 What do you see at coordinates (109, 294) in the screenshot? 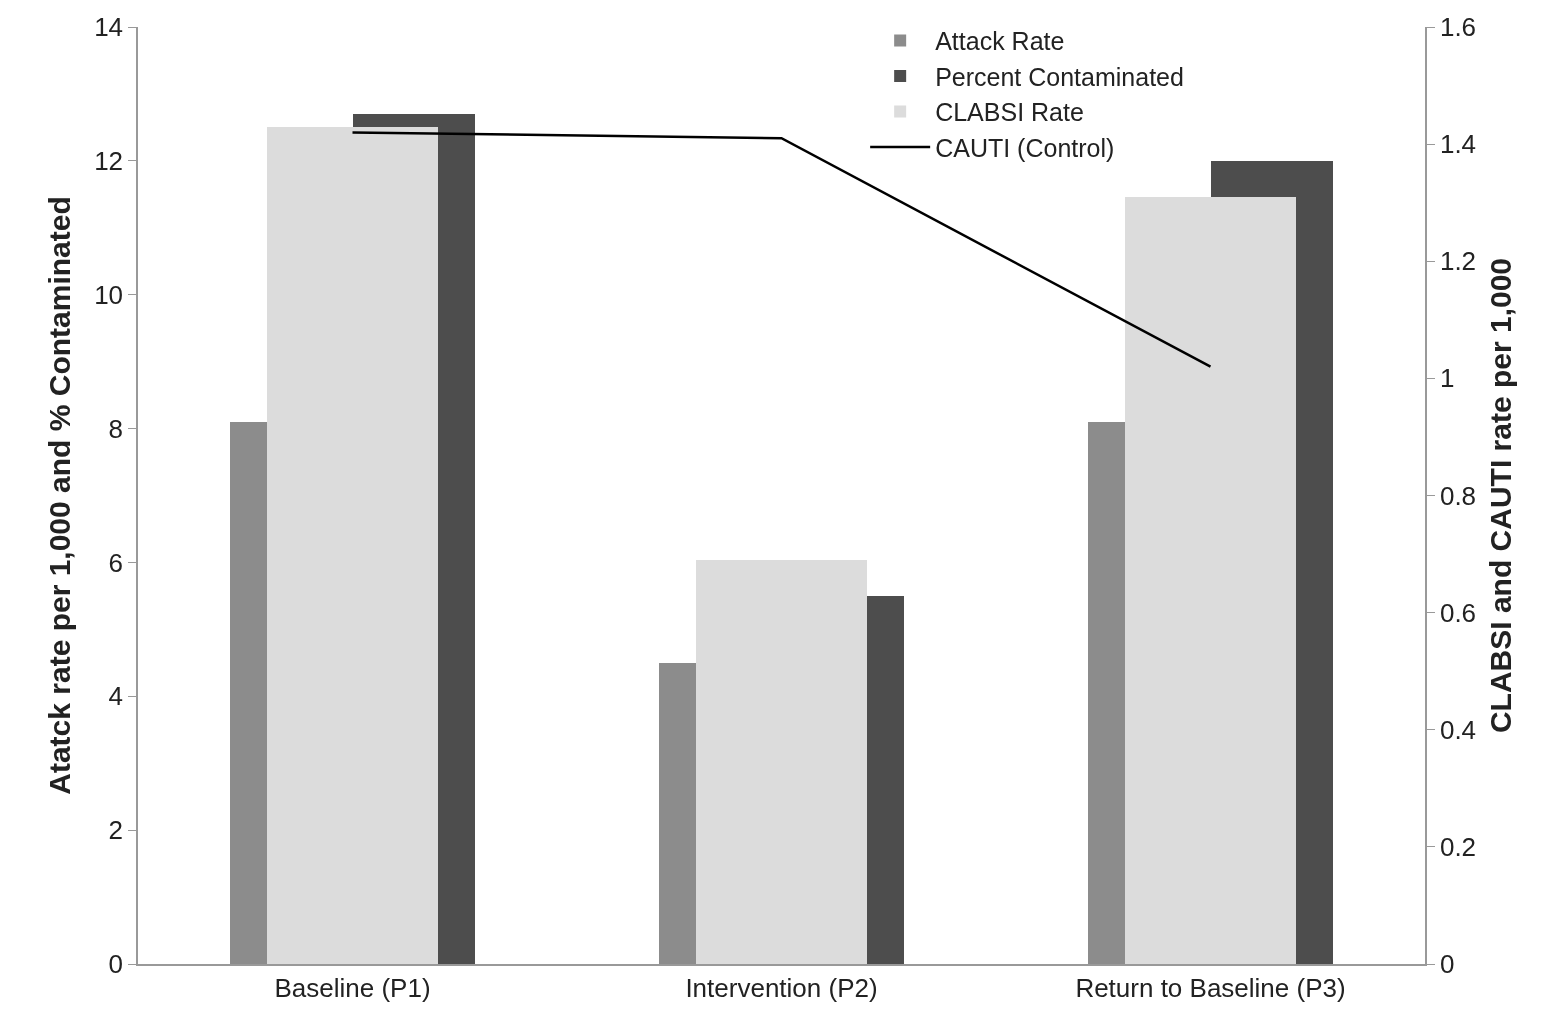
I see `y-tick-label: 10` at bounding box center [109, 294].